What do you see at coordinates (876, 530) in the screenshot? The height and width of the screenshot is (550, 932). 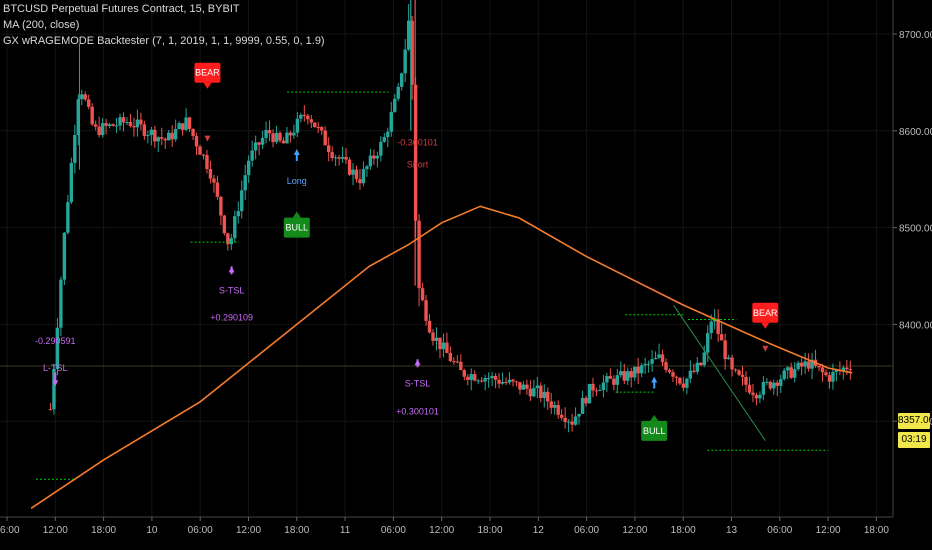 I see `x-tick-label: 18:00` at bounding box center [876, 530].